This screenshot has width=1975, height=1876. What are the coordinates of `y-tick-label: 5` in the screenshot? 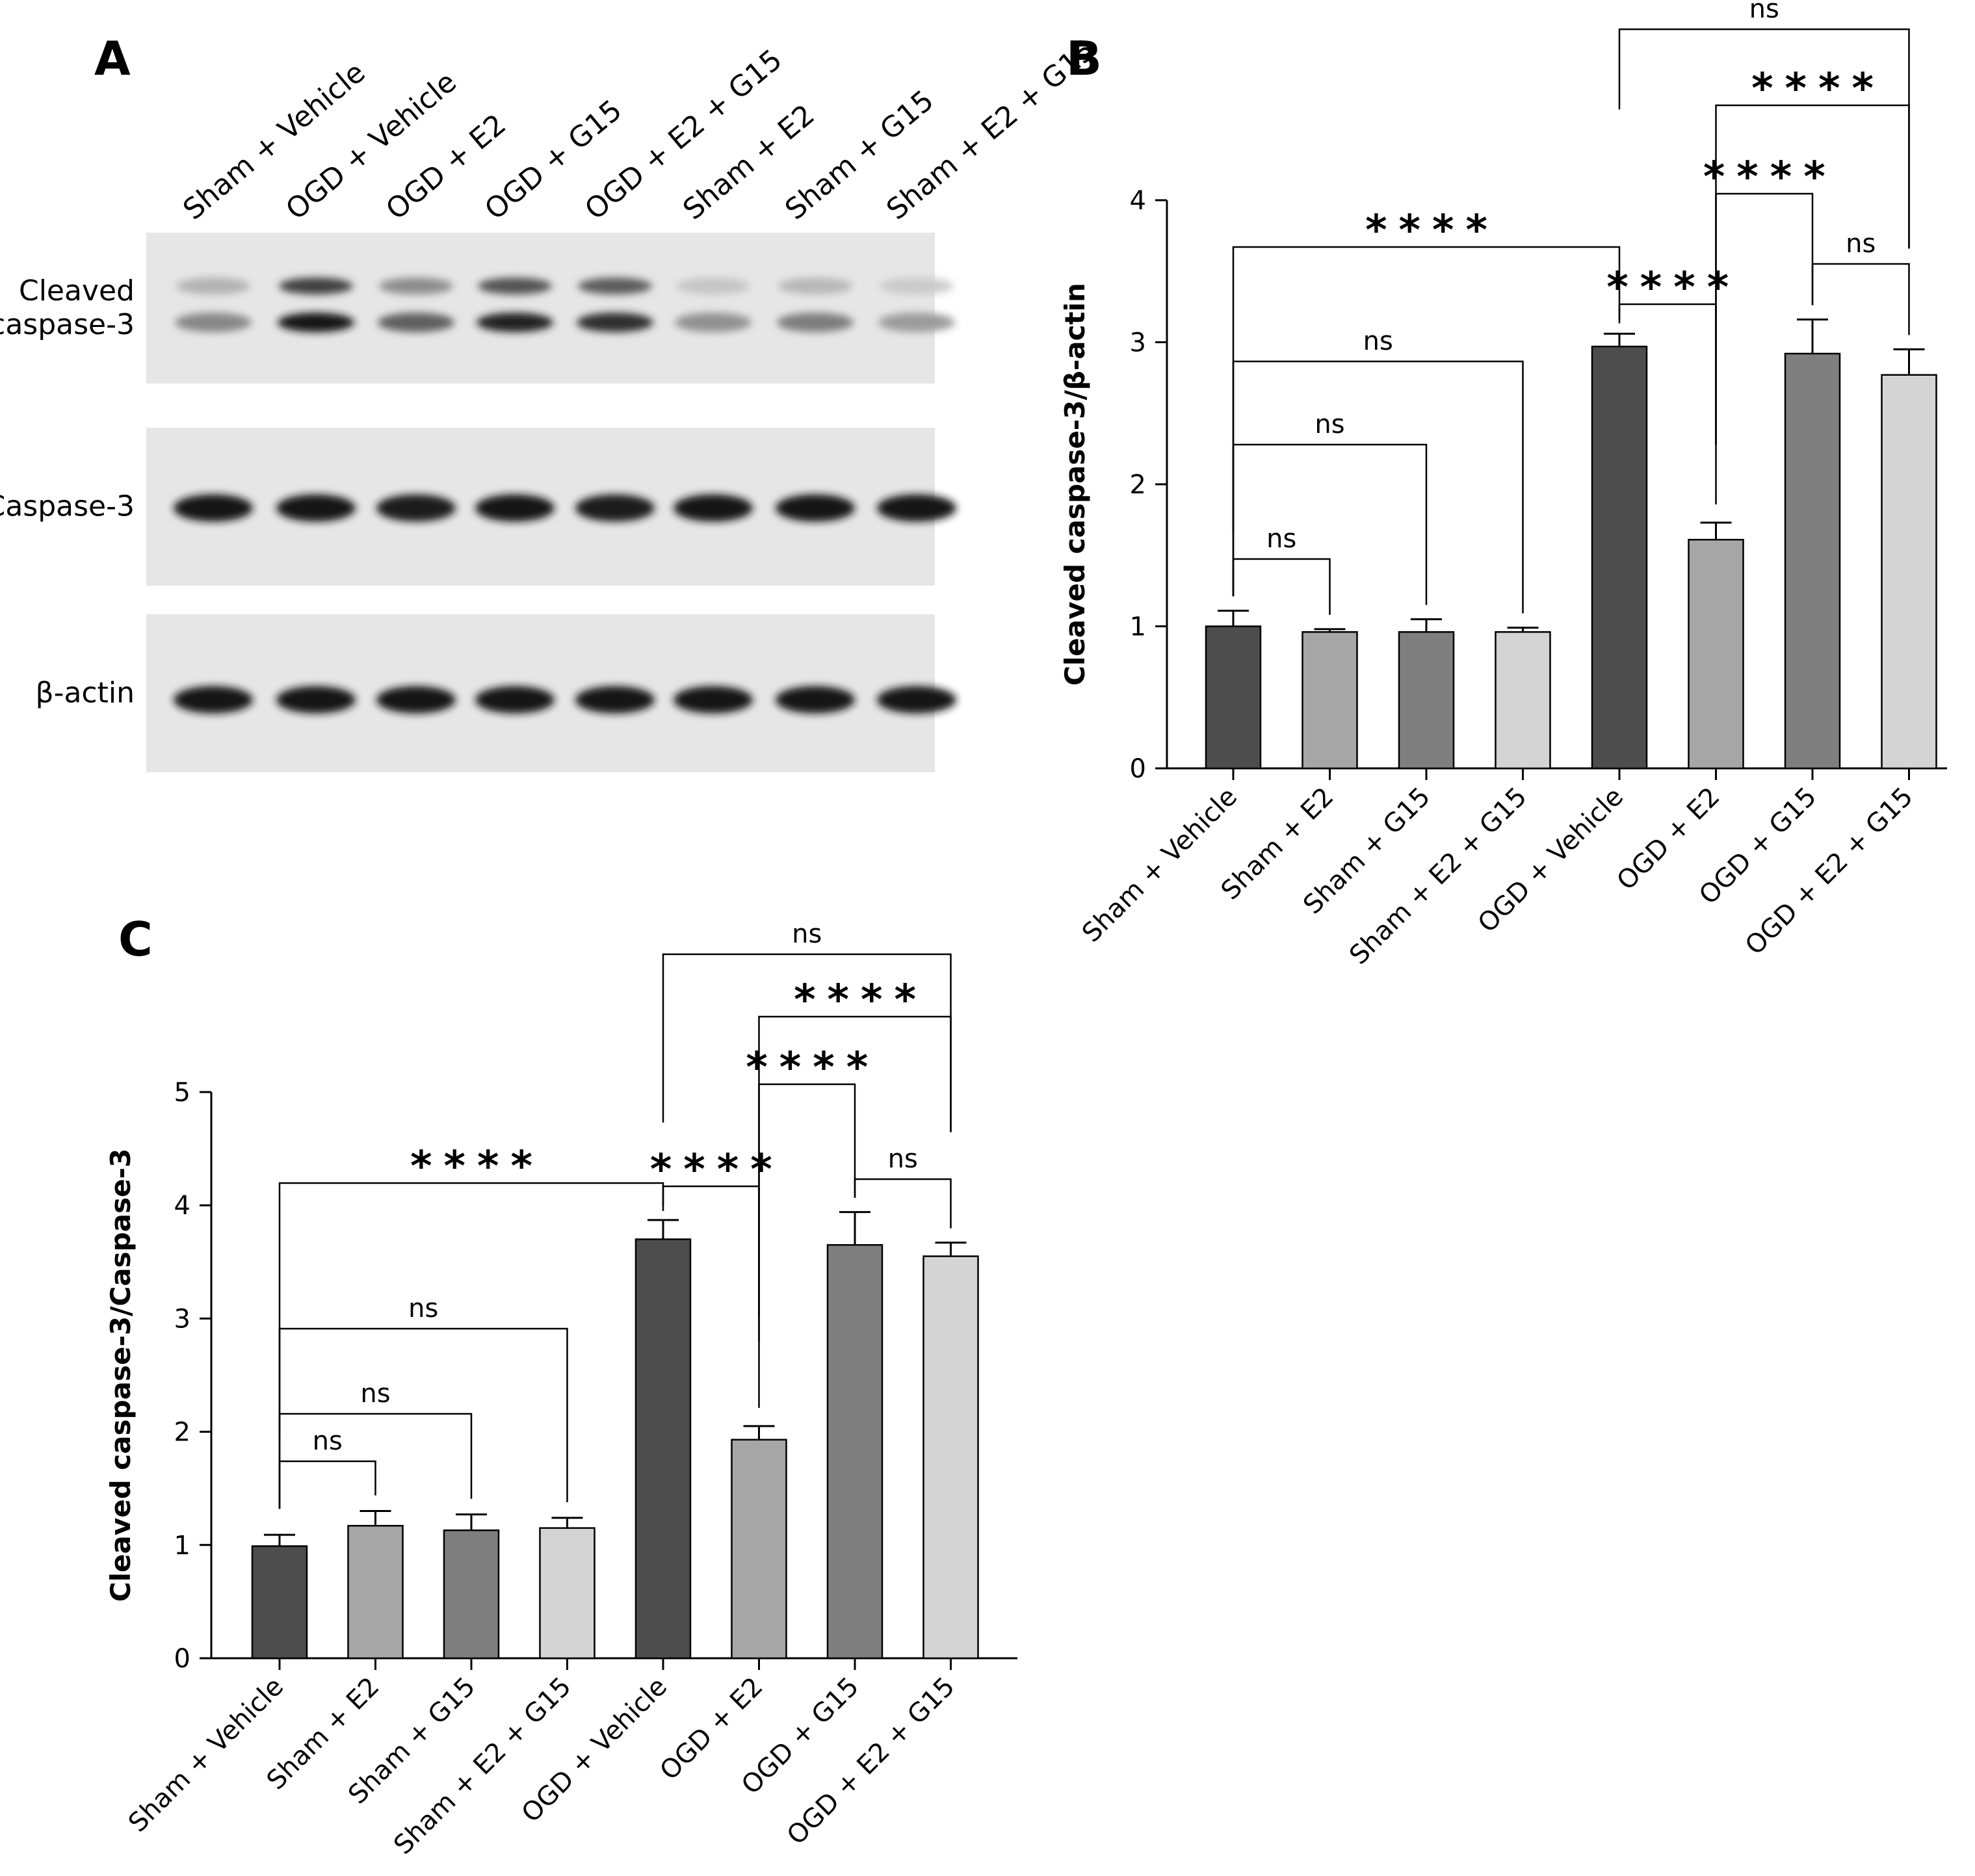 It's located at (182, 1093).